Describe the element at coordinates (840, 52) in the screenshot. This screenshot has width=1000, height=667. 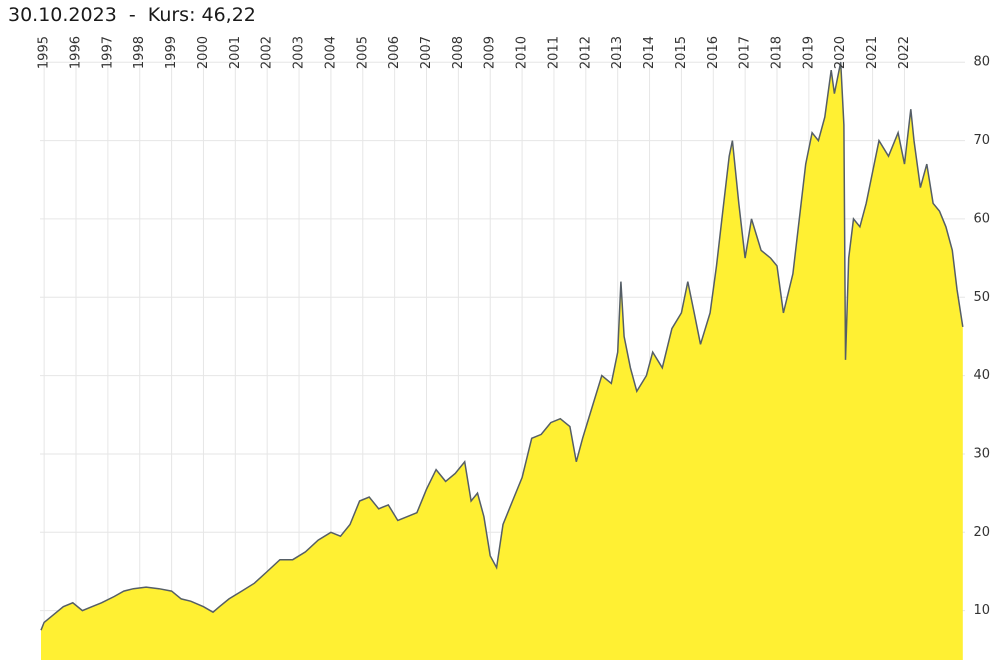
I see `x-tick-label: 2020` at that location.